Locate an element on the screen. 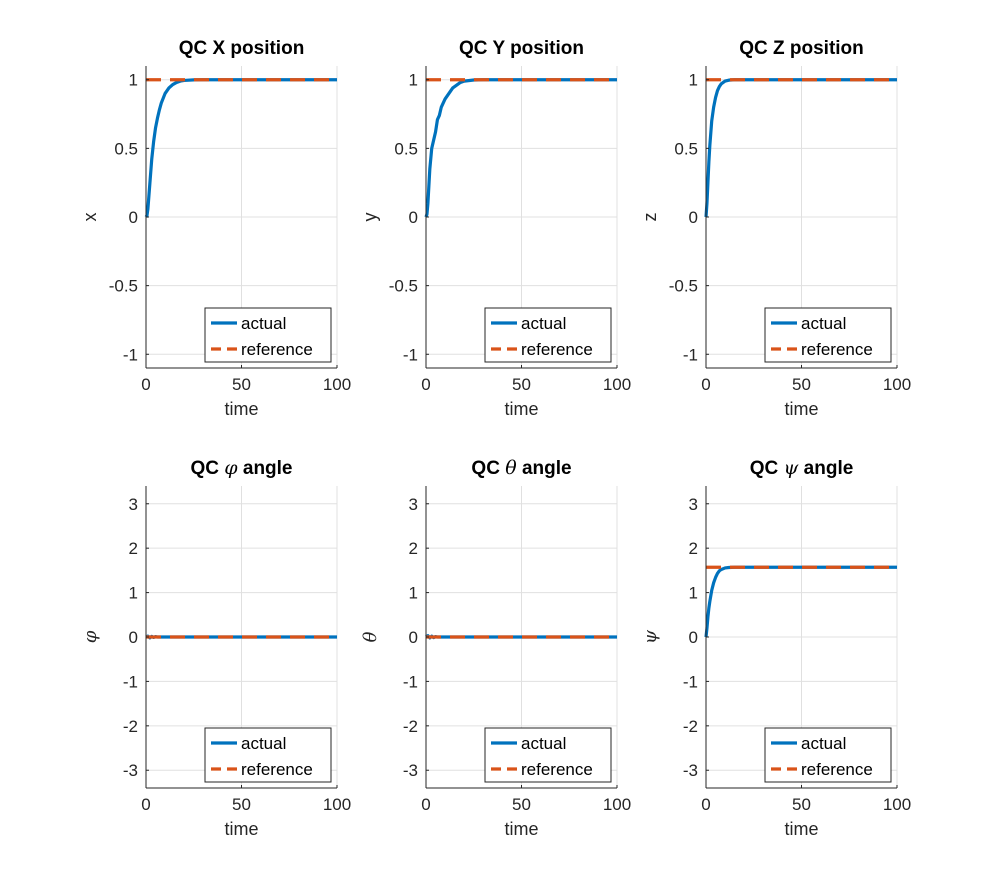  y-axis-label: φ is located at coordinates (90, 636).